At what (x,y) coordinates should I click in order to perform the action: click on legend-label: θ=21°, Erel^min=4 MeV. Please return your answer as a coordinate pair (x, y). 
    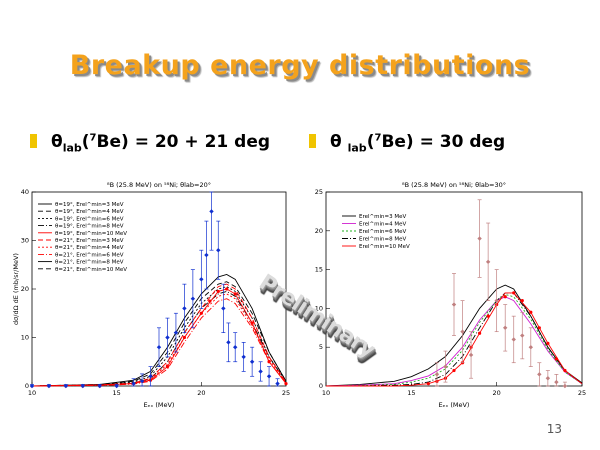
    Looking at the image, I should click on (89, 248).